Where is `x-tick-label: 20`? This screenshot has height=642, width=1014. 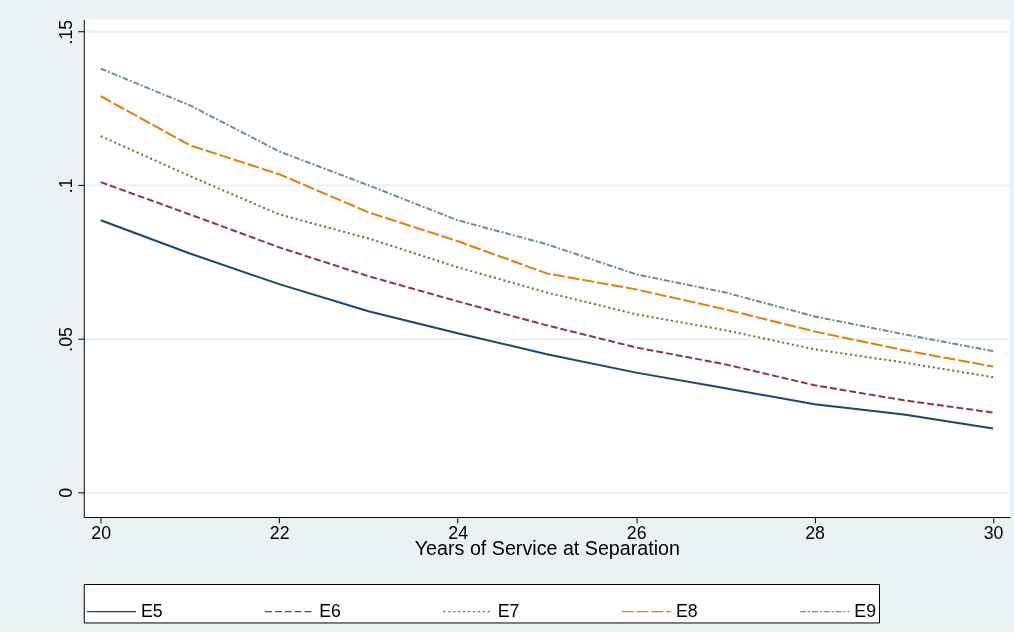
x-tick-label: 20 is located at coordinates (101, 533).